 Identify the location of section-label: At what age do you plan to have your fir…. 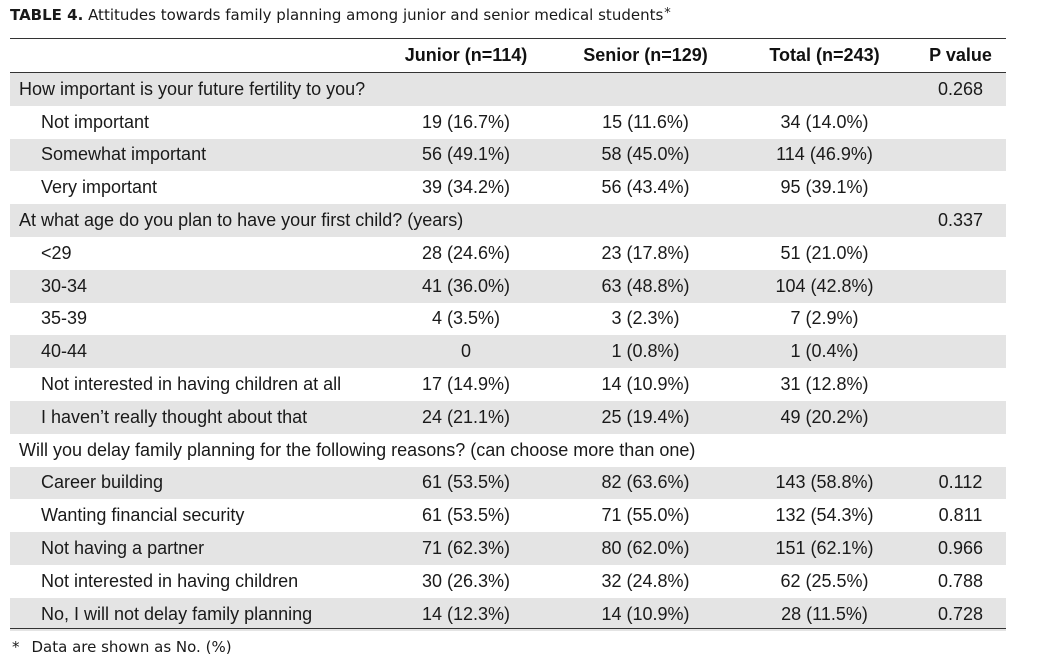
(241, 220).